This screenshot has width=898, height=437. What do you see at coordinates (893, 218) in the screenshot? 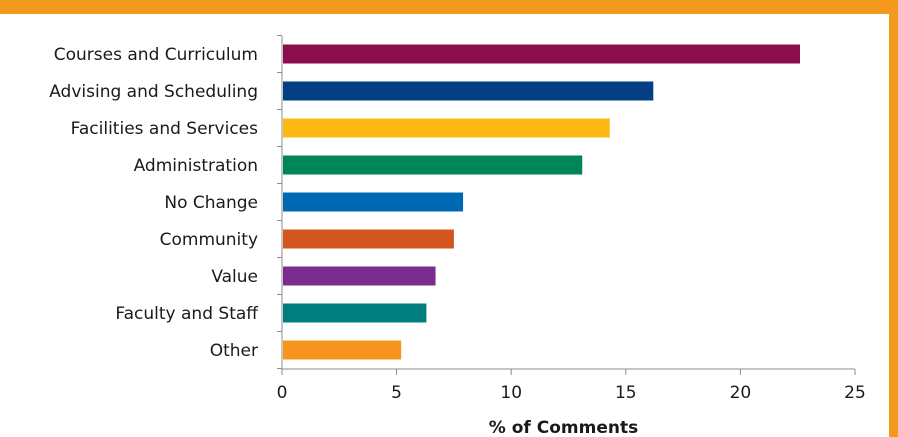
I see `frame-right-border` at bounding box center [893, 218].